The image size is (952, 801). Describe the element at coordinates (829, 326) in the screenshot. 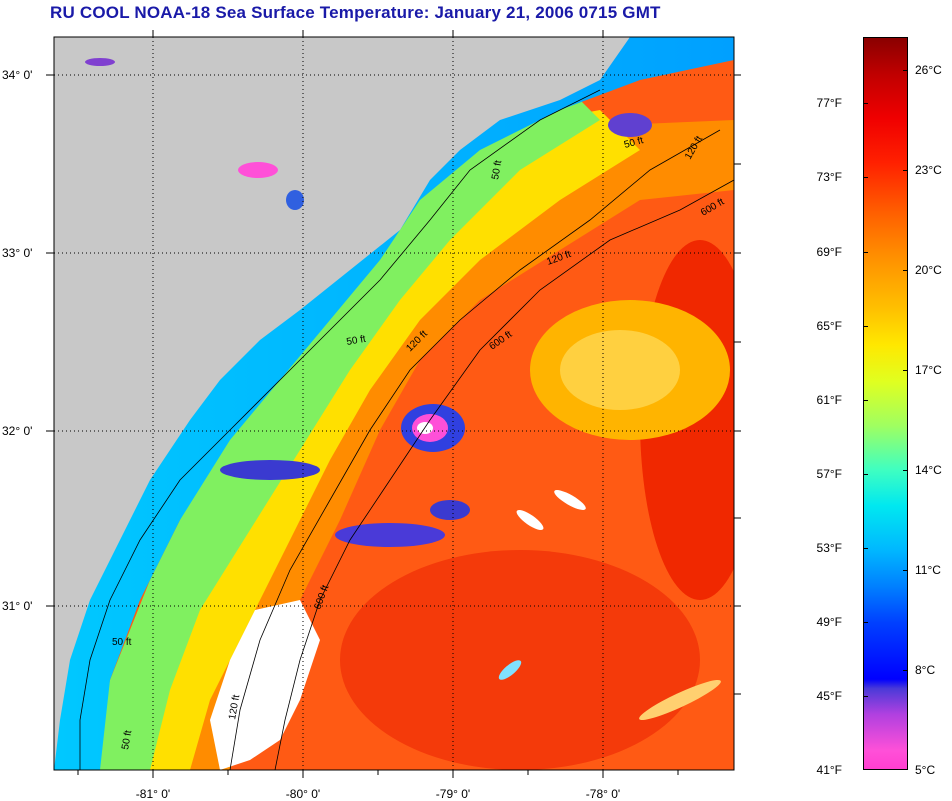

I see `colorbar-f-label: 65°F` at that location.